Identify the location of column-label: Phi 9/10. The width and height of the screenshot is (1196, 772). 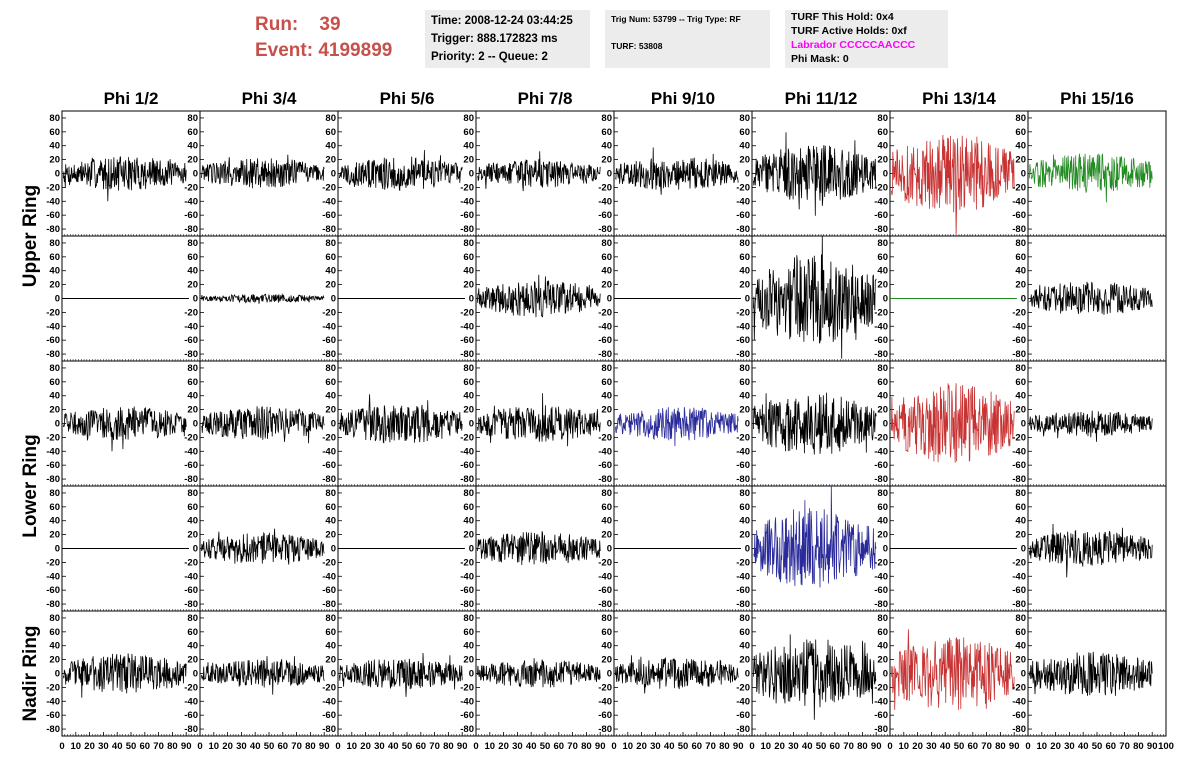
(683, 98).